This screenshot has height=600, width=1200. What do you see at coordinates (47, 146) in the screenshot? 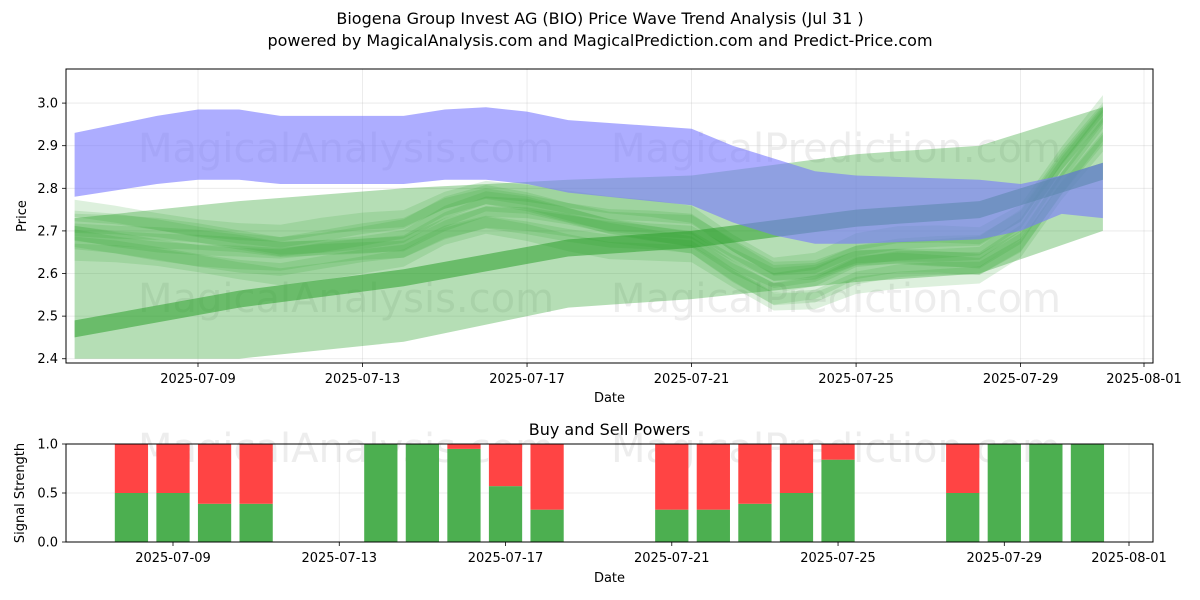
I see `price-y-tick-label: 2.9` at bounding box center [47, 146].